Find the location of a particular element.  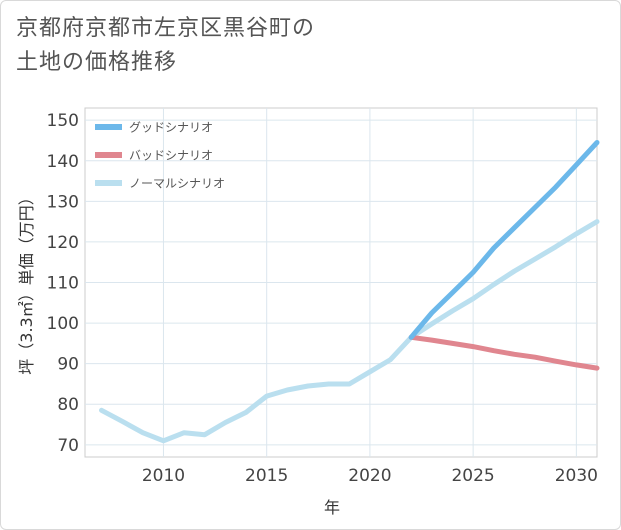

y-tick-label: 90 is located at coordinates (68, 365).